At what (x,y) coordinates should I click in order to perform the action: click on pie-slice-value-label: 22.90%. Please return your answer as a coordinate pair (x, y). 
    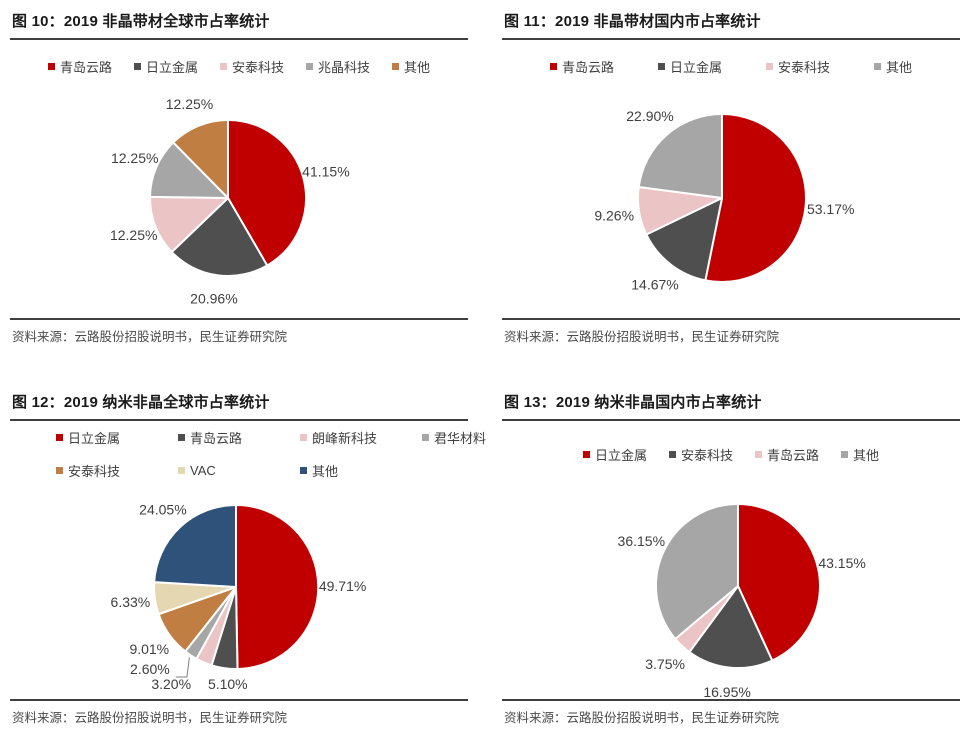
    Looking at the image, I should click on (649, 116).